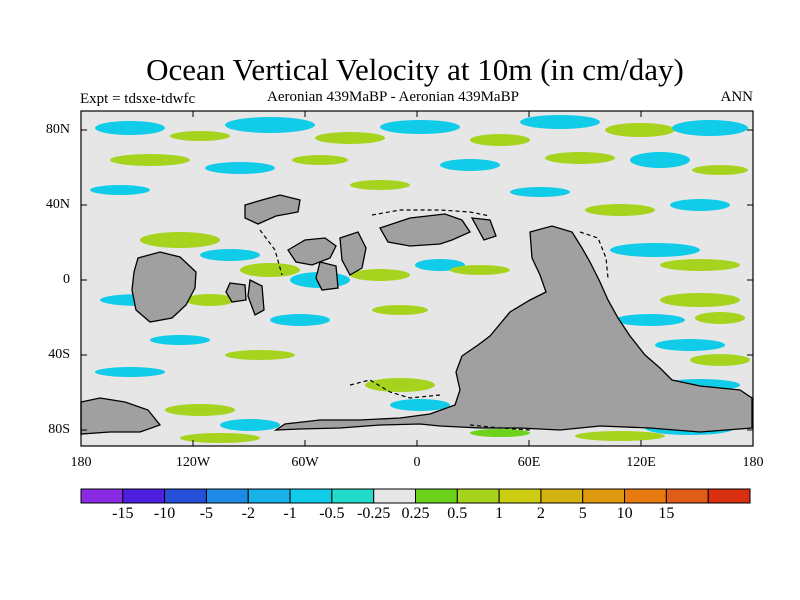  Describe the element at coordinates (582, 513) in the screenshot. I see `colorbar-label: 5` at that location.